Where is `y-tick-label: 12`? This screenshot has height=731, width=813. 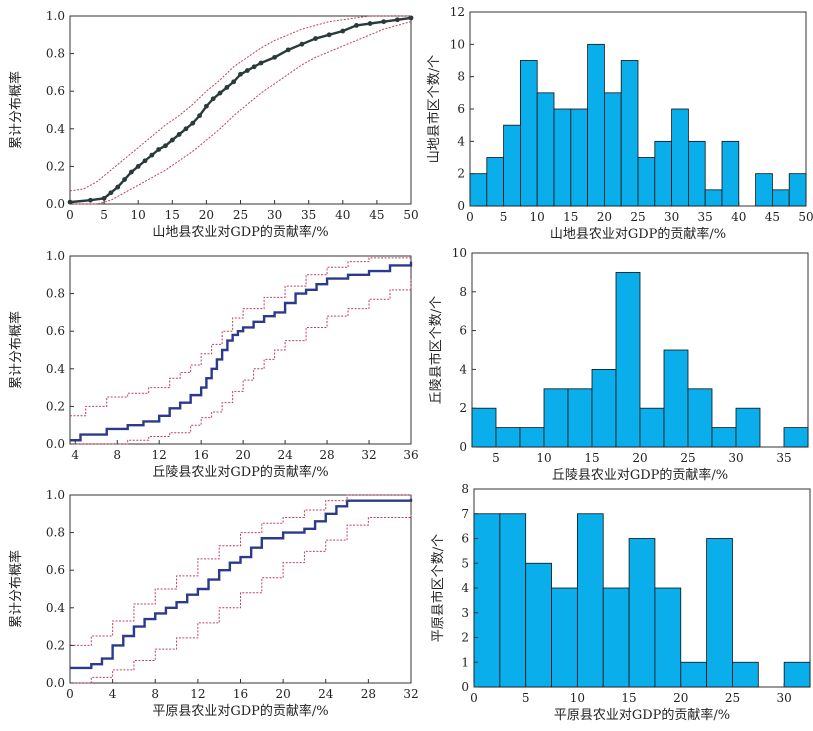
y-tick-label: 12 is located at coordinates (457, 12).